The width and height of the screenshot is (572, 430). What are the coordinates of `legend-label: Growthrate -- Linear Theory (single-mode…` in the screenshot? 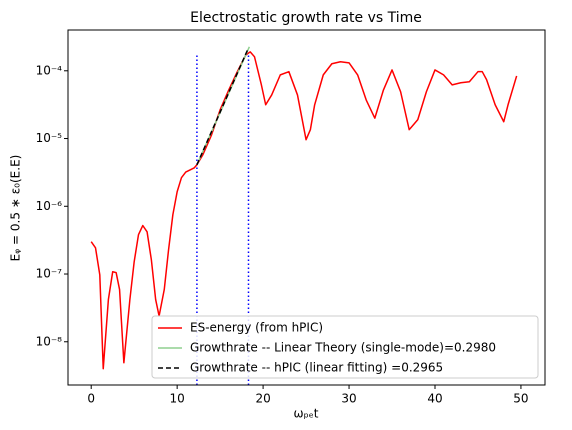 It's located at (343, 348).